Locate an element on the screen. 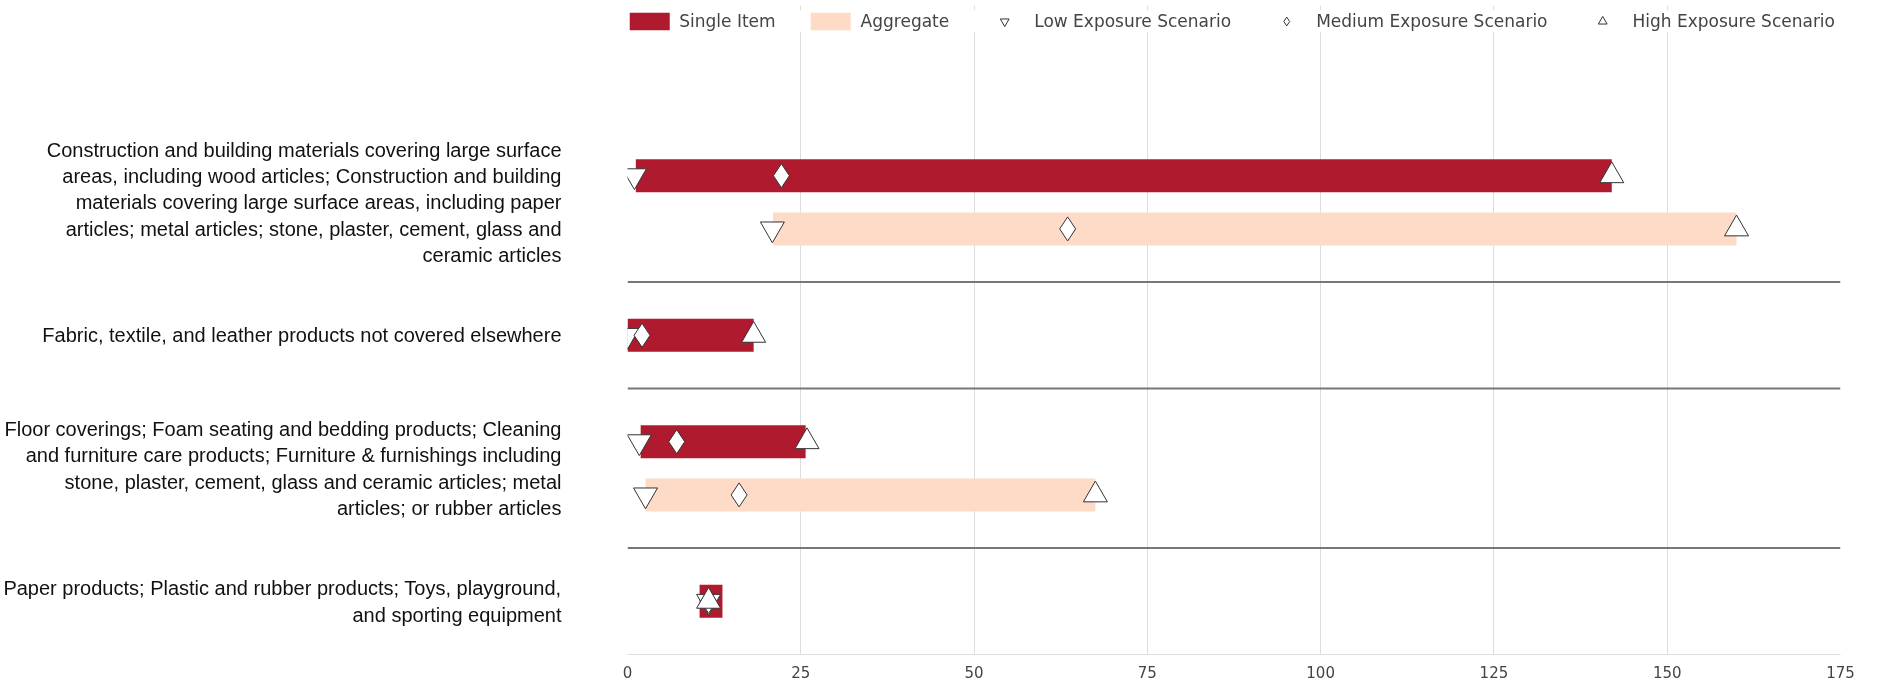 The image size is (1887, 688). y-tick-label: Fabric, textile, and leather products not covered elsewhere is located at coordinates (302, 335).